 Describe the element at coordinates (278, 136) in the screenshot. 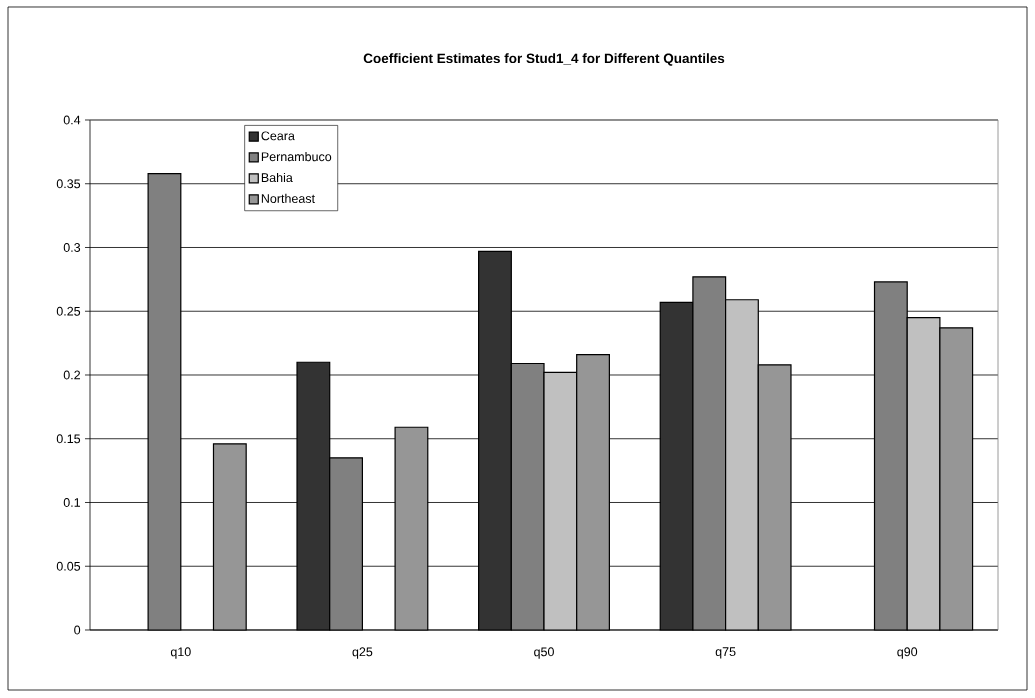

I see `legend-label: Ceara` at that location.